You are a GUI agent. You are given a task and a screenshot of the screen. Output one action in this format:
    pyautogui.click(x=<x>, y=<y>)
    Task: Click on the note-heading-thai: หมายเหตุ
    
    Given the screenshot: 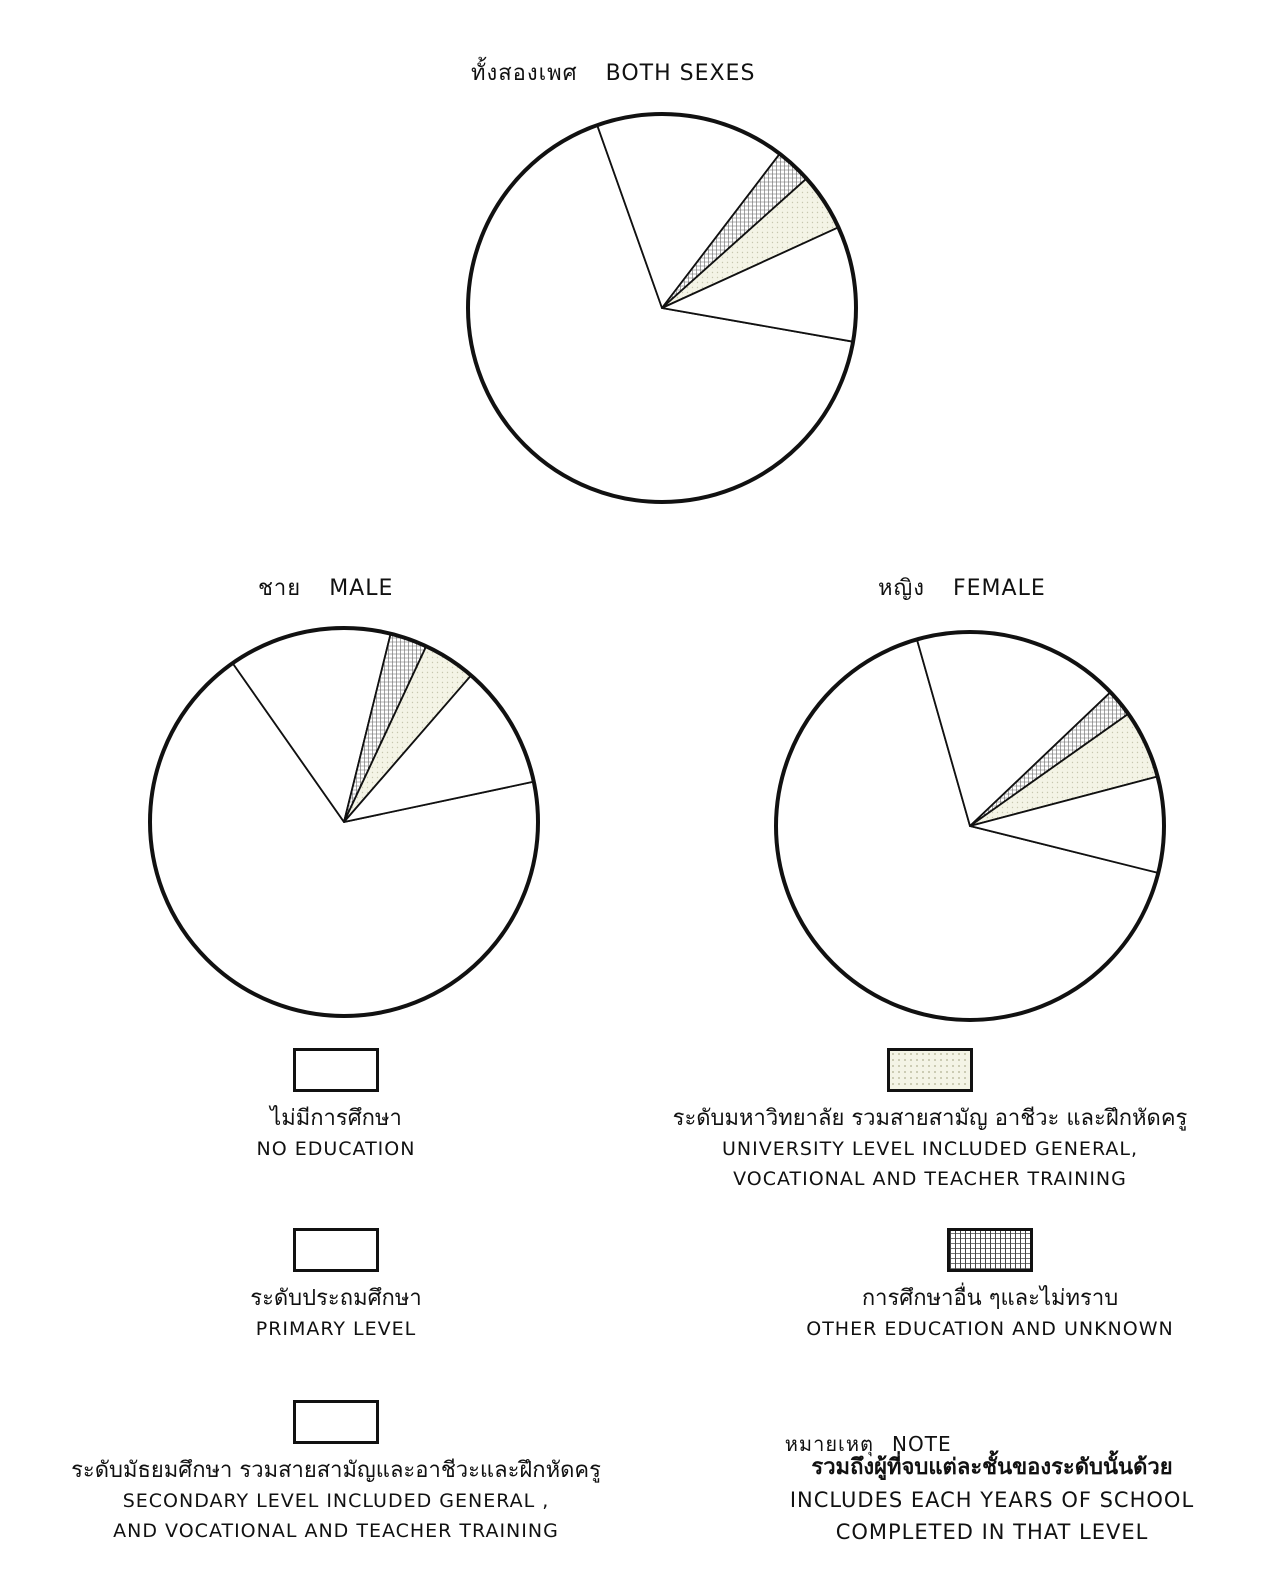 What is the action you would take?
    pyautogui.click(x=829, y=1444)
    